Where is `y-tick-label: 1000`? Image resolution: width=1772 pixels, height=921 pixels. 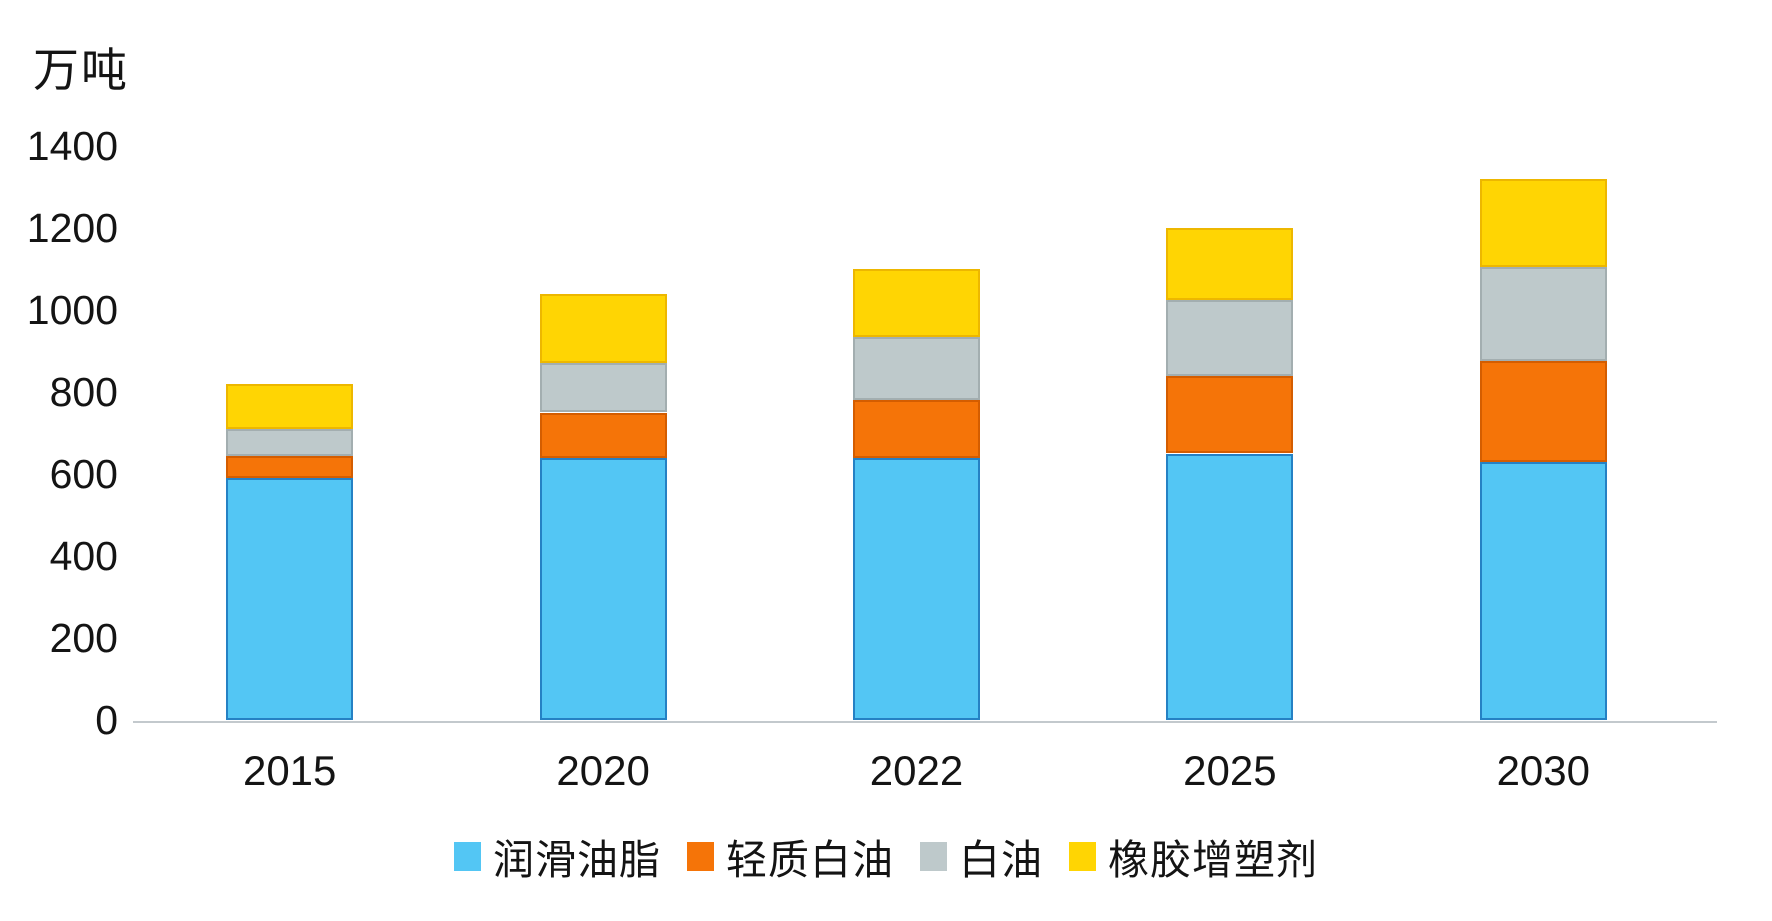 y-tick-label: 1000 is located at coordinates (72, 310).